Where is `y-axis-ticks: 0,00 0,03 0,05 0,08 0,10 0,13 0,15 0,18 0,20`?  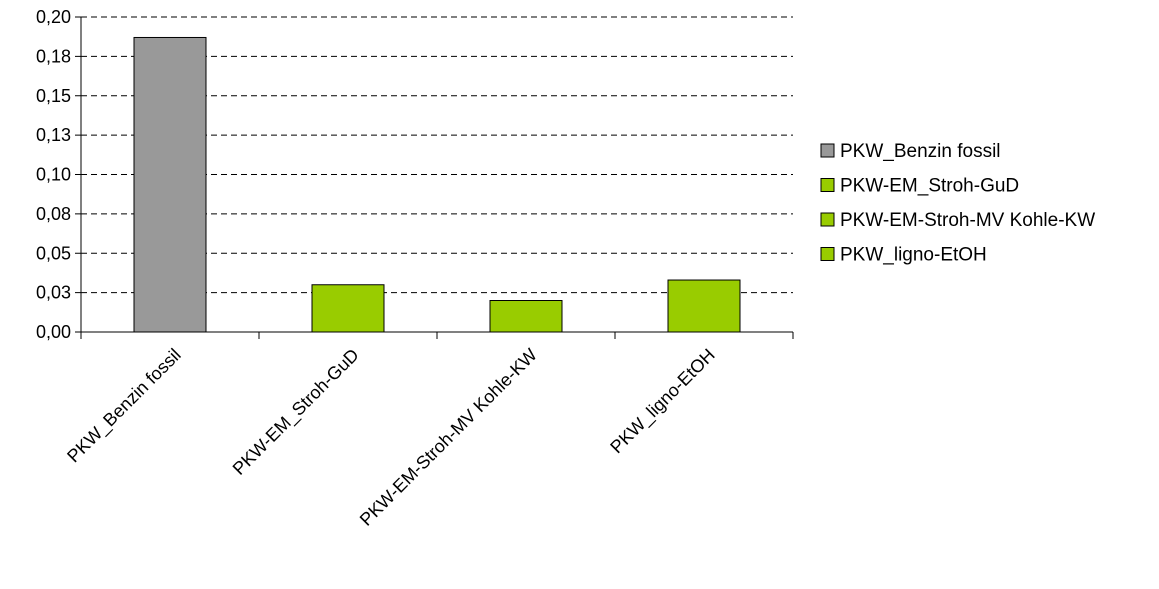
y-axis-ticks: 0,00 0,03 0,05 0,08 0,10 0,13 0,15 0,18 0,20 is located at coordinates (58, 174).